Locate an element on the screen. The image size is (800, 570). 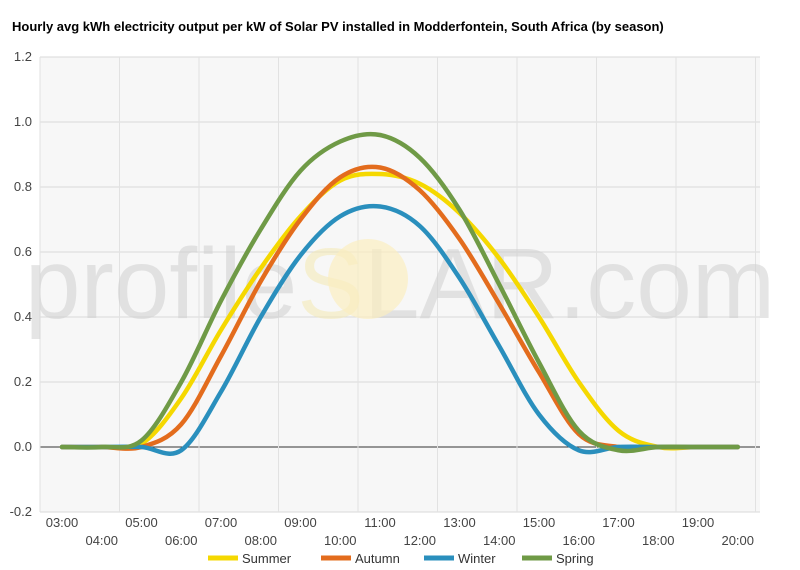
x-tick-label: 11:00 is located at coordinates (380, 522).